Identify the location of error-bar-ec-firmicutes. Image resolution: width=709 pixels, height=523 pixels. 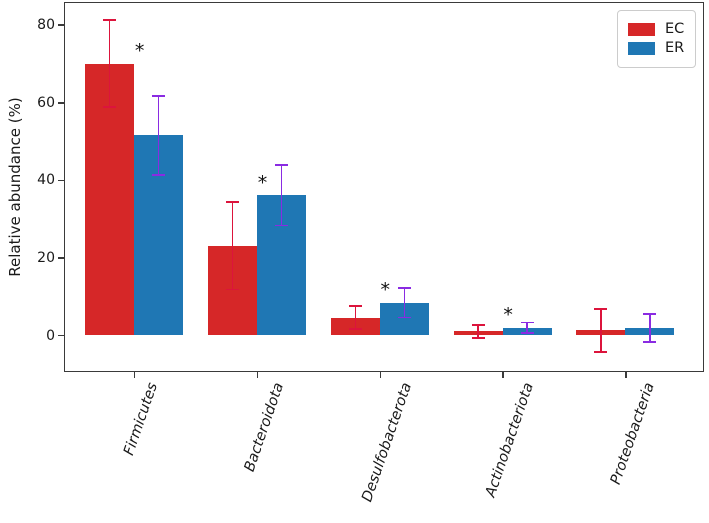
(109, 63).